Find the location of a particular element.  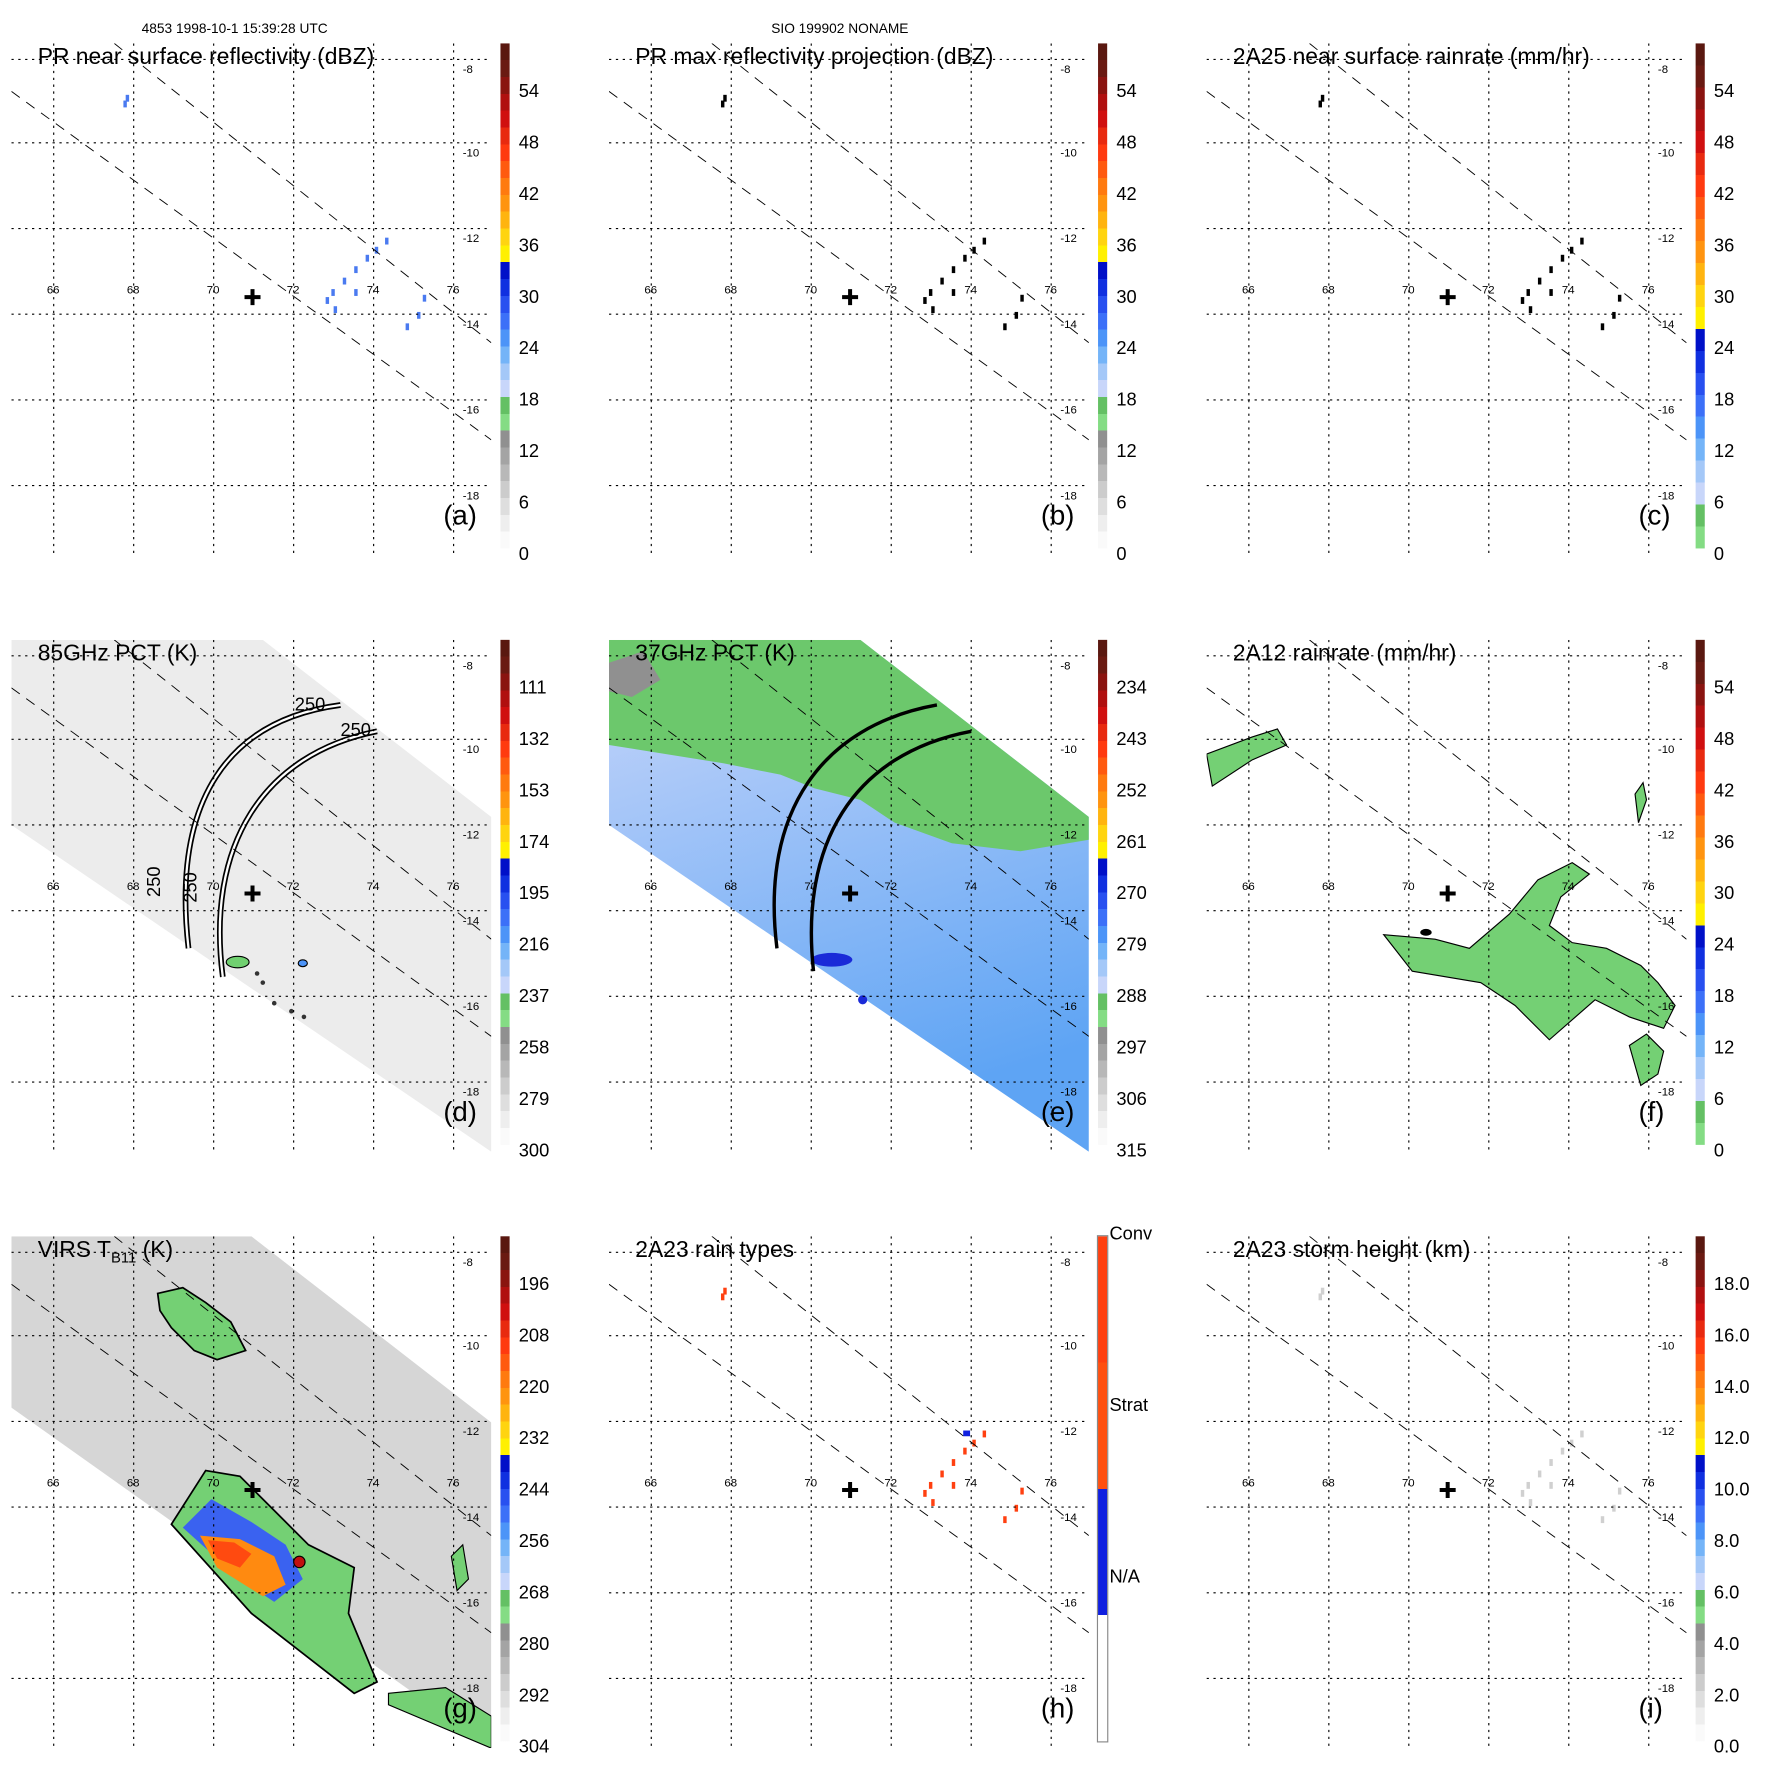

colorbar-label: 279 is located at coordinates (1131, 945).